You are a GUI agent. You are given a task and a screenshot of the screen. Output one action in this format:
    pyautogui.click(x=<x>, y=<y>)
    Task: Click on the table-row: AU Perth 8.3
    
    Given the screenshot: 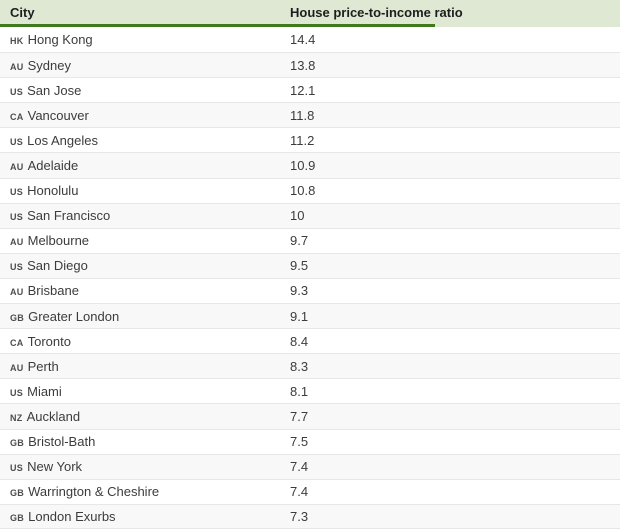 What is the action you would take?
    pyautogui.click(x=310, y=366)
    